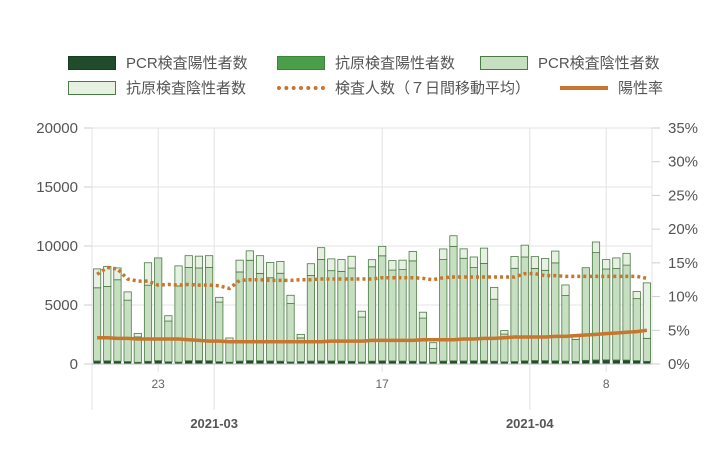 The height and width of the screenshot is (470, 728). What do you see at coordinates (584, 87) in the screenshot?
I see `legend-swatch-positive-rate` at bounding box center [584, 87].